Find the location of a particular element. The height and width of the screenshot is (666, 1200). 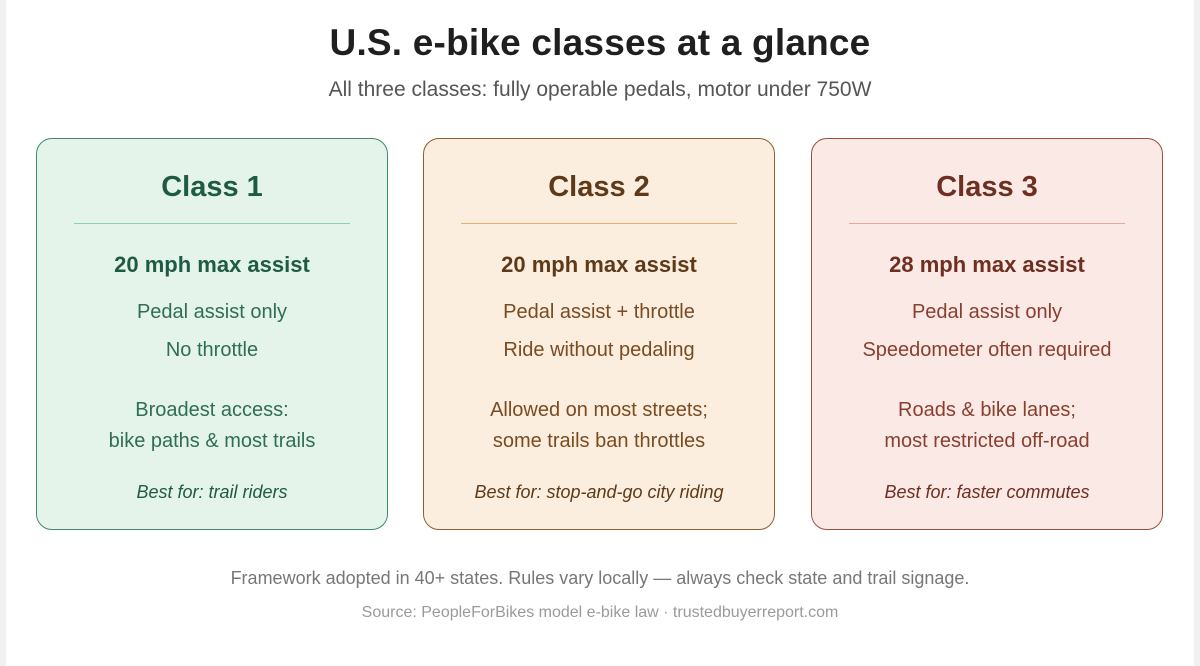

page-title: U.S. e-bike classes at a glance is located at coordinates (600, 42).